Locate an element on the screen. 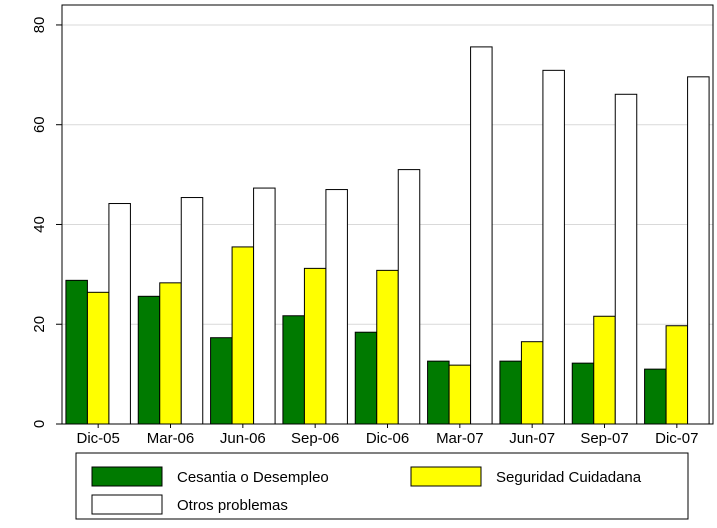  legend-label-2: Otros problemas is located at coordinates (232, 505).